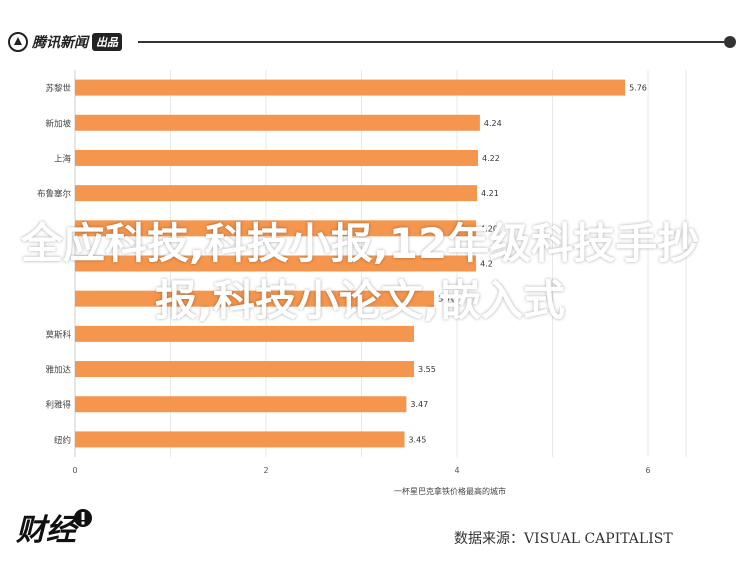 This screenshot has width=750, height=575. Describe the element at coordinates (60, 43) in the screenshot. I see `logo-text: 腾讯新闻` at that location.